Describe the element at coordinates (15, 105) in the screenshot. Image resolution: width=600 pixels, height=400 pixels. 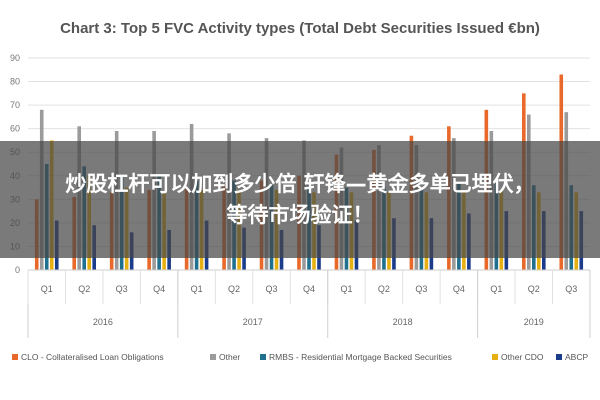
I see `y-tick-label: 70` at that location.